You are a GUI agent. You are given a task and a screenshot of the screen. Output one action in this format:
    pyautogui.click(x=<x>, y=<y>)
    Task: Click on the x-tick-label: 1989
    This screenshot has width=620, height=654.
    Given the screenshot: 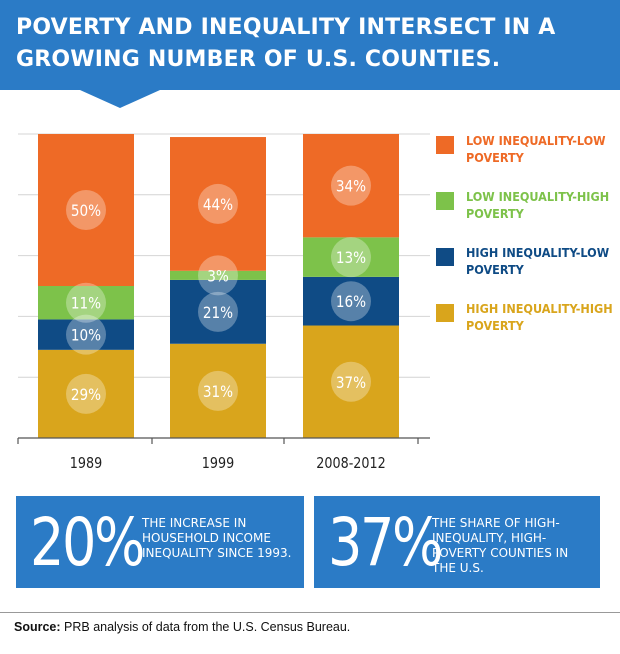 What is the action you would take?
    pyautogui.click(x=86, y=463)
    